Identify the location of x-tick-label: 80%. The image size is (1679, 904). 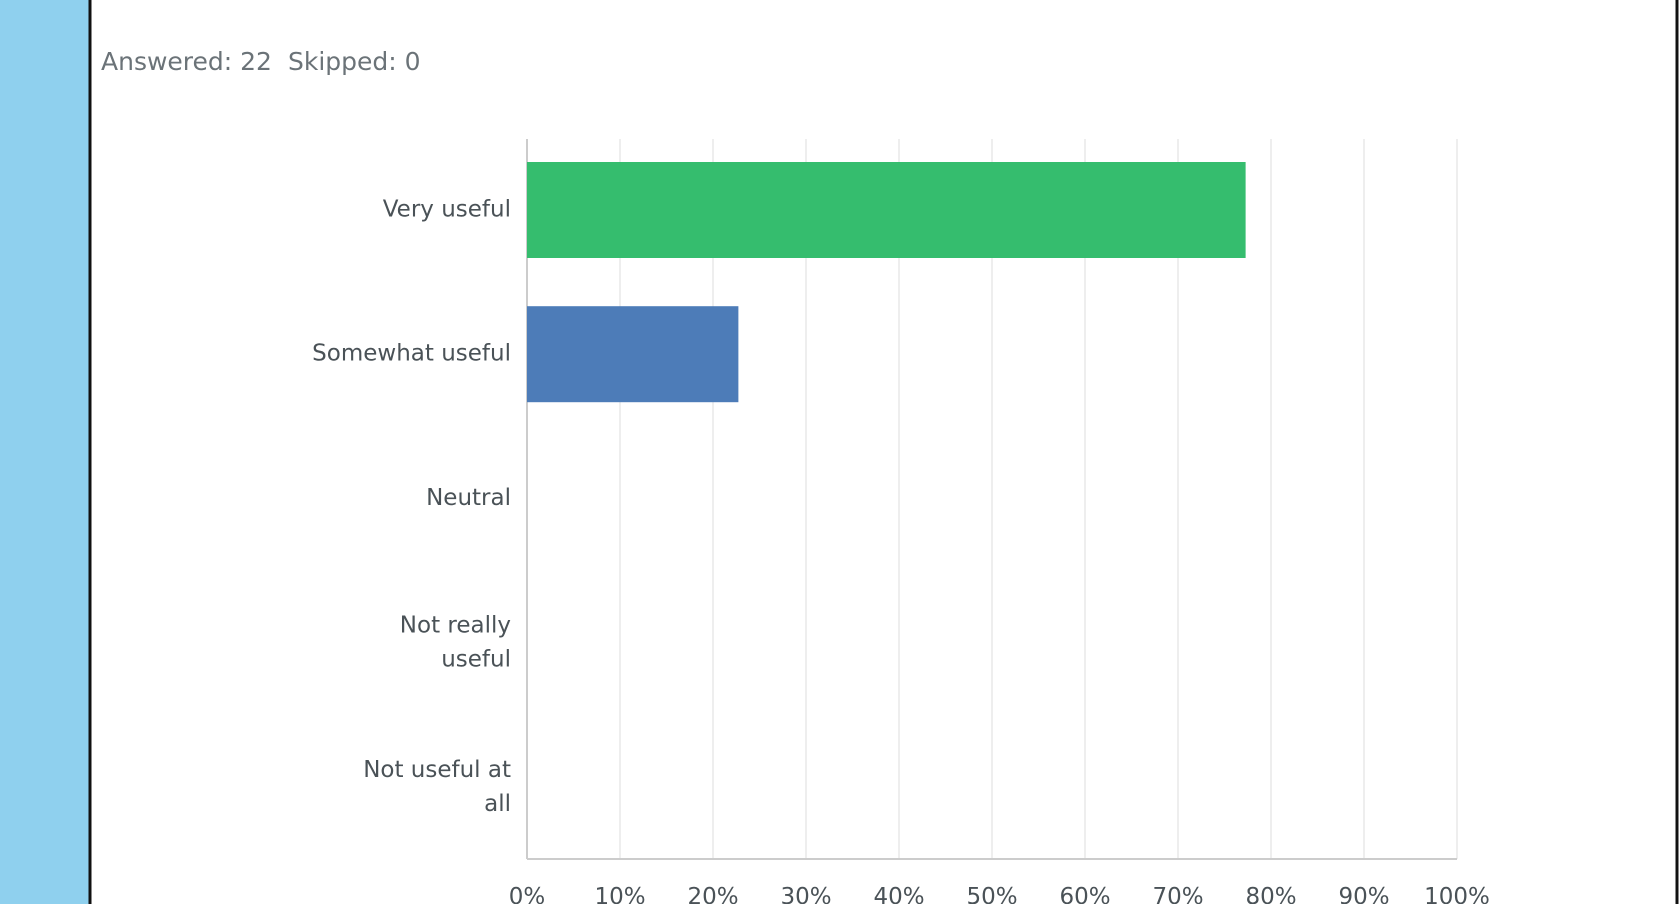
(1270, 894).